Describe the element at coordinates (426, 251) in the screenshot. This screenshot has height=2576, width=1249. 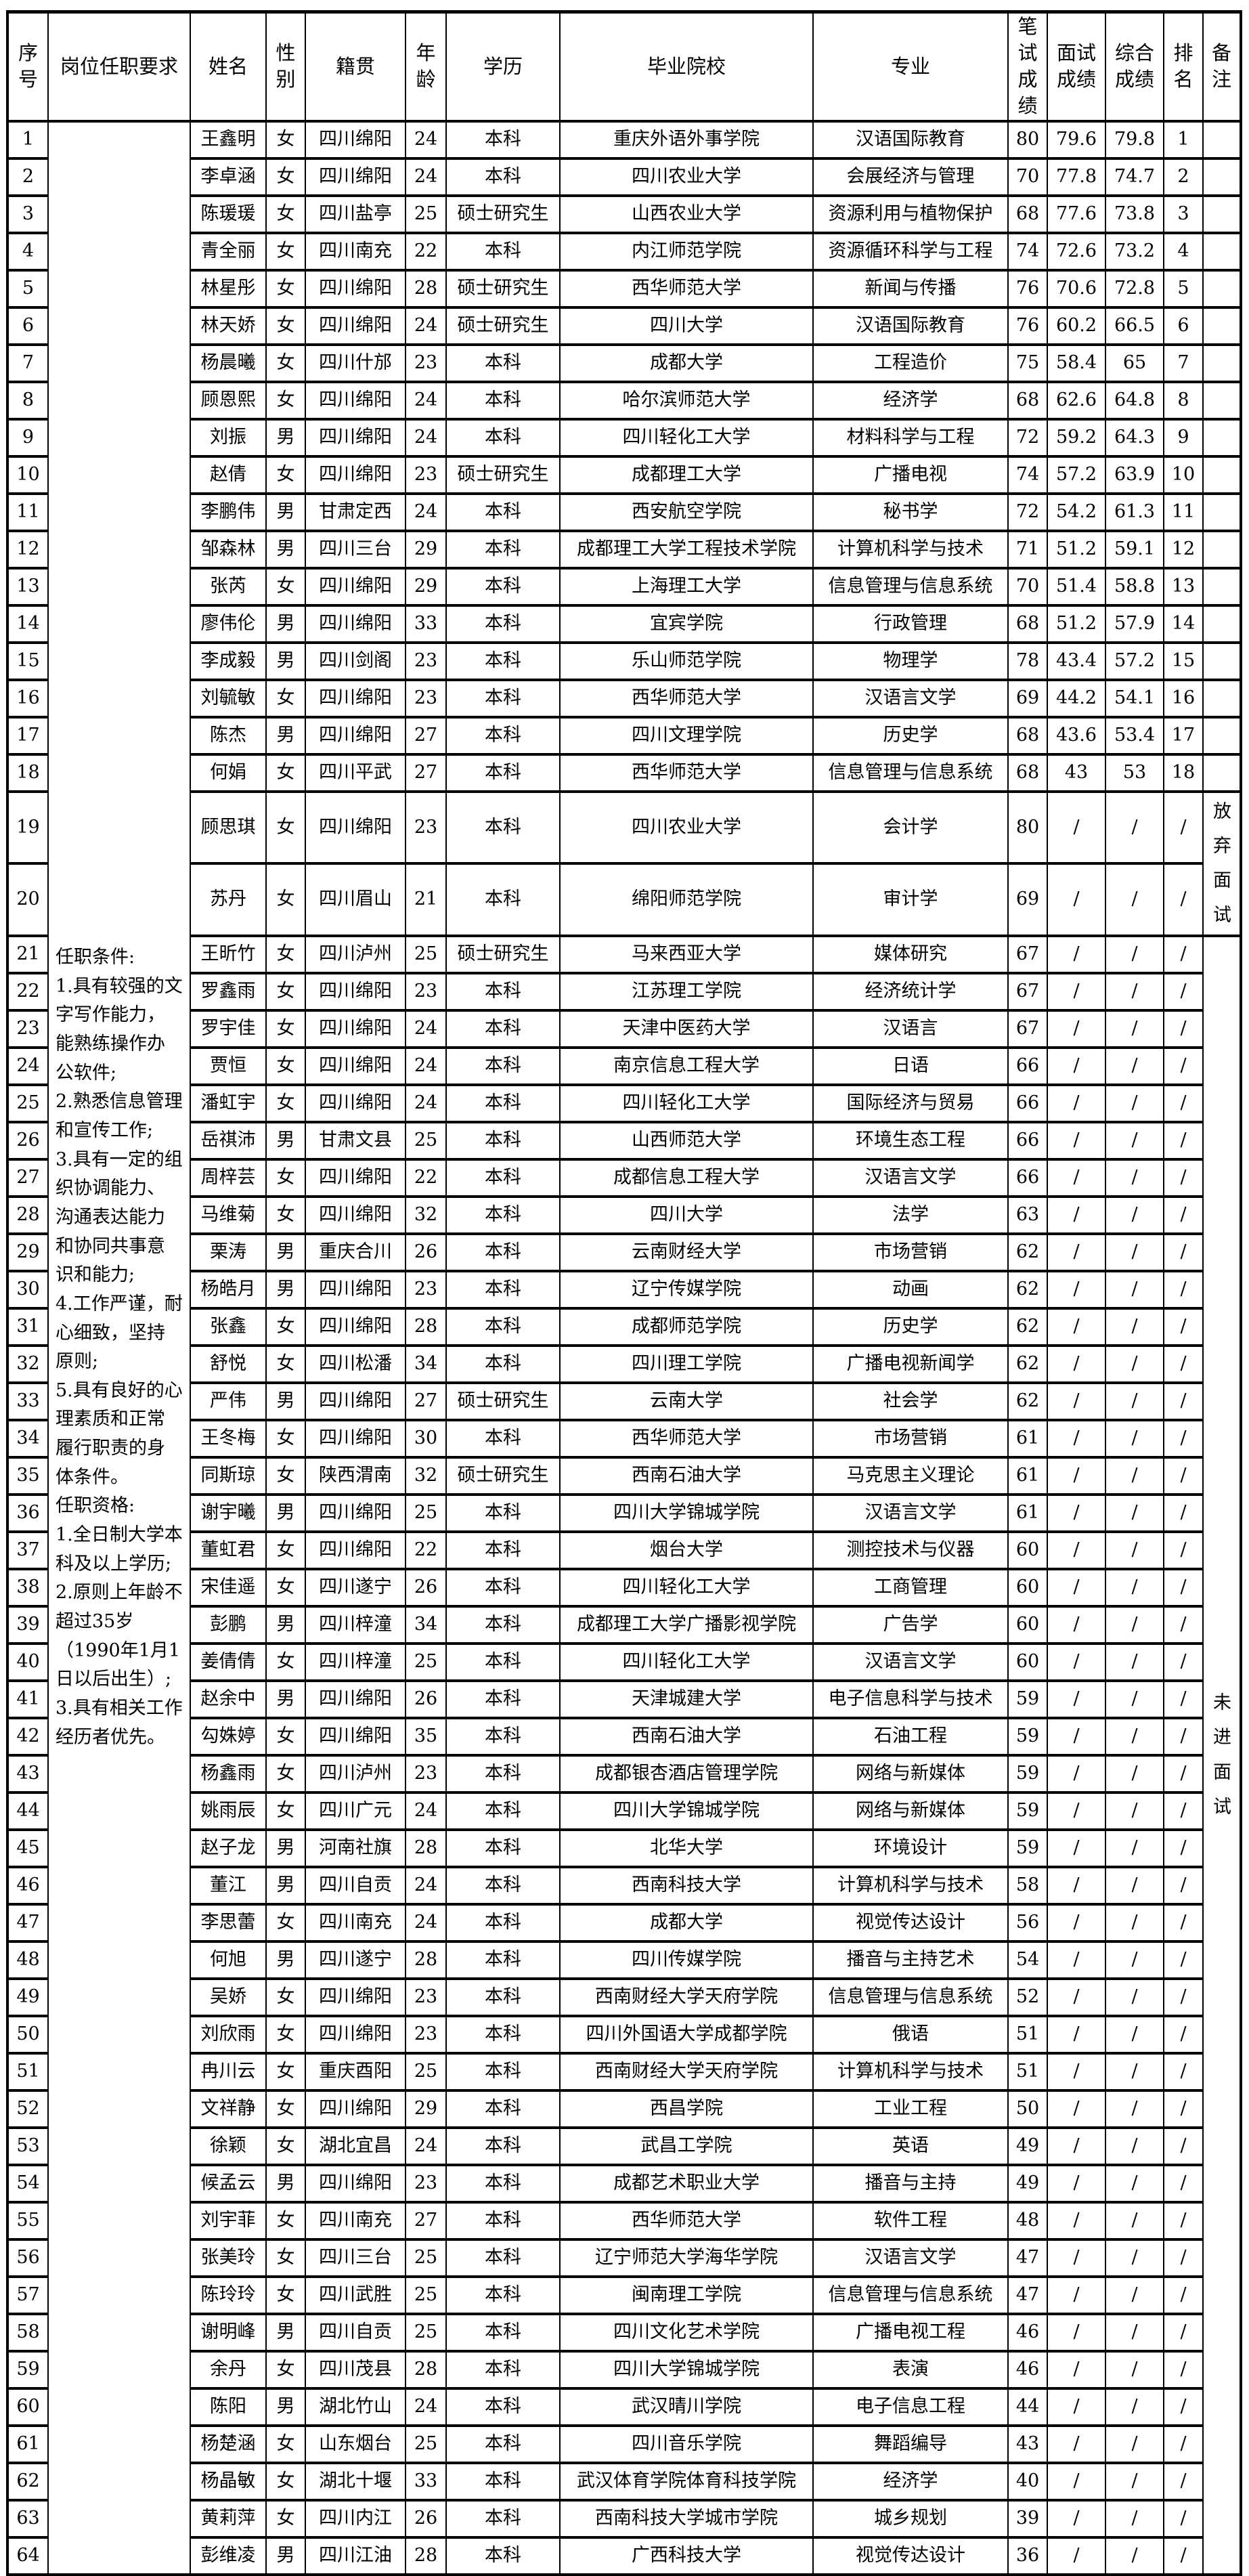
I see `age-cell: 22` at that location.